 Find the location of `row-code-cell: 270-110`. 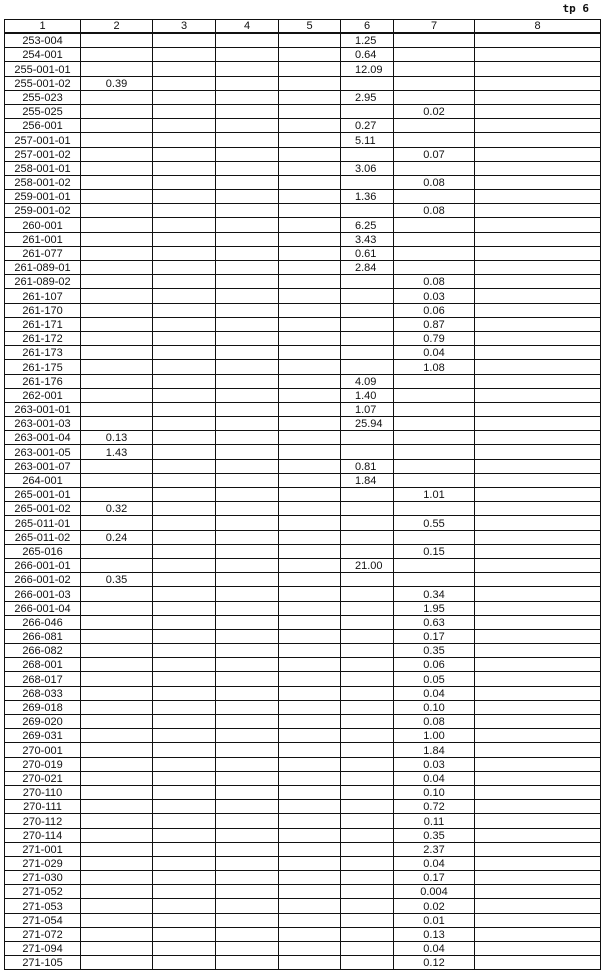

row-code-cell: 270-110 is located at coordinates (42, 792).